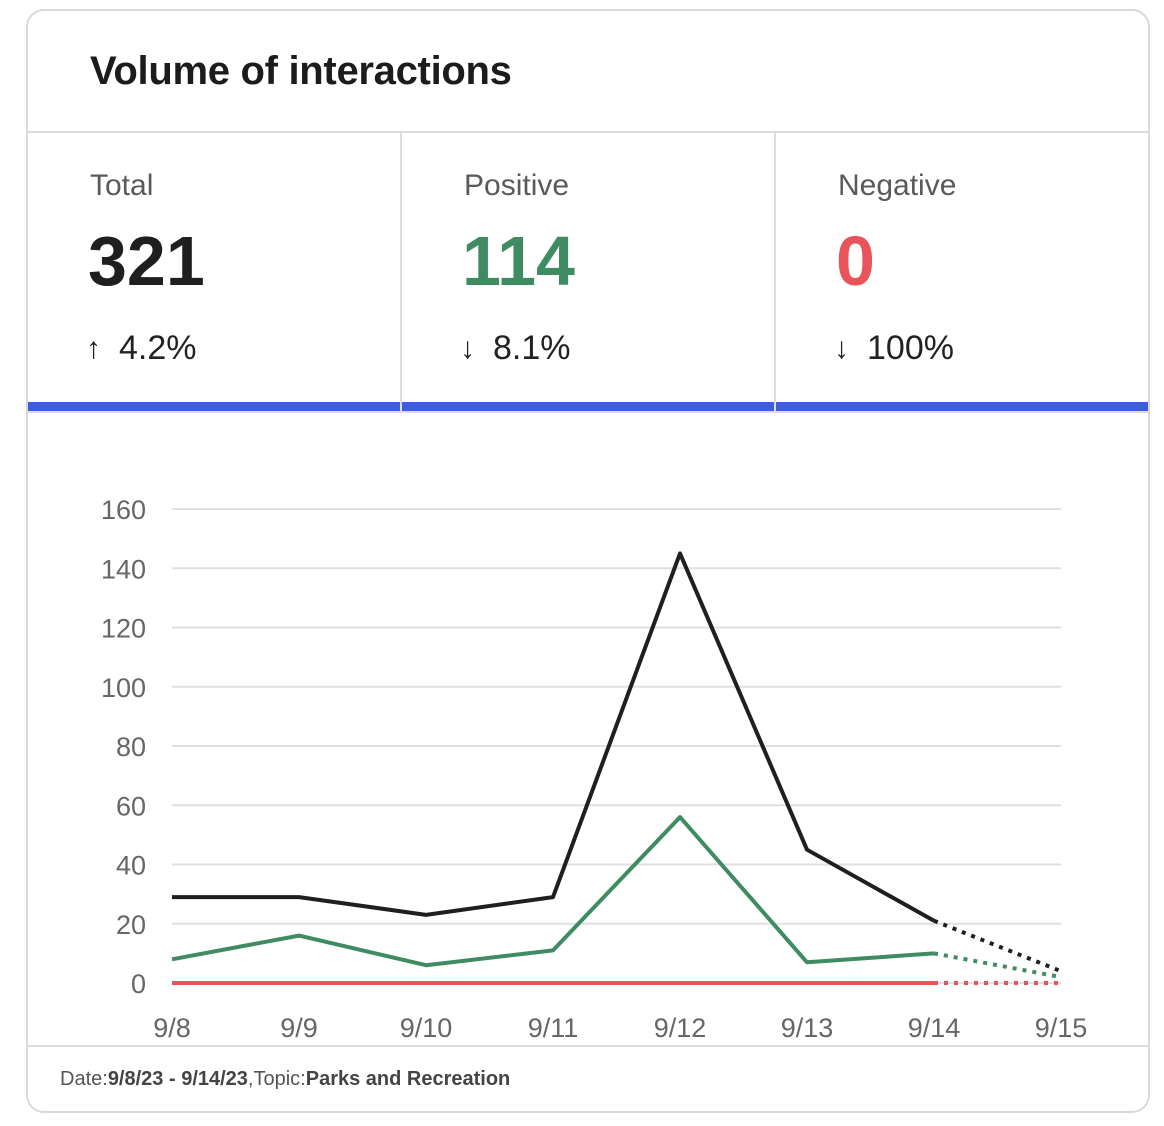  Describe the element at coordinates (122, 185) in the screenshot. I see `stat-label: Total` at that location.